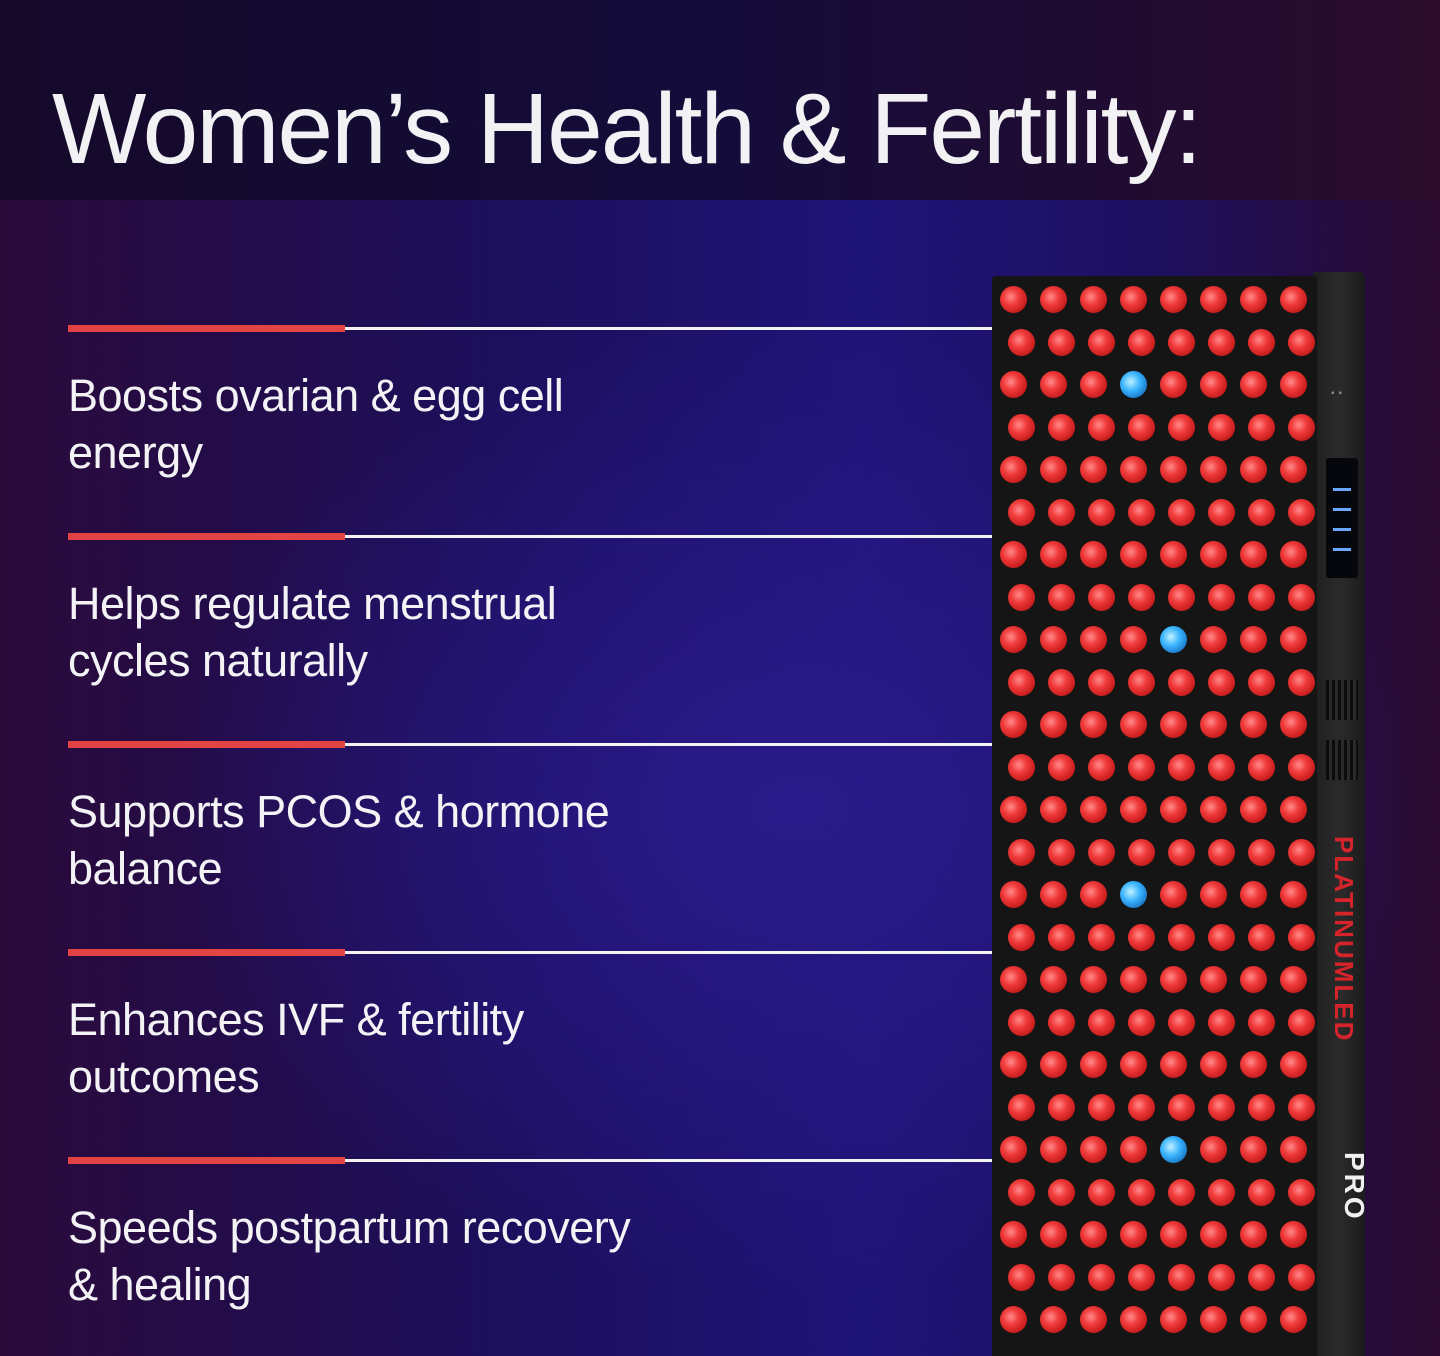  What do you see at coordinates (627, 129) in the screenshot?
I see `page-title: Women’s Health & Fertility:` at bounding box center [627, 129].